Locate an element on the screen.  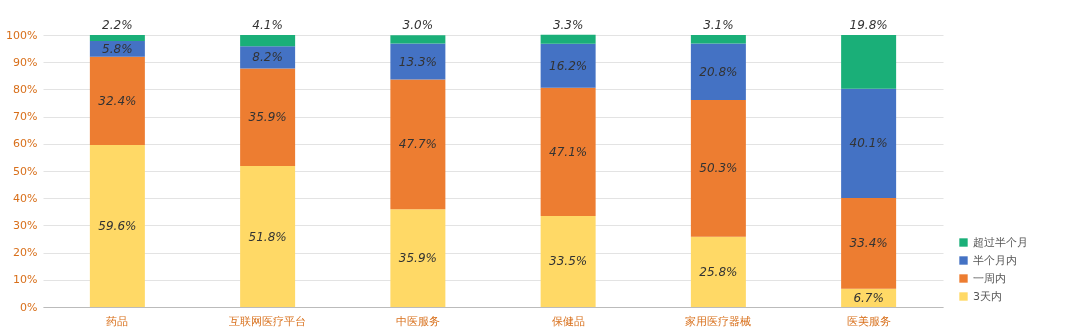
data-label: 16.2% is located at coordinates (568, 65).